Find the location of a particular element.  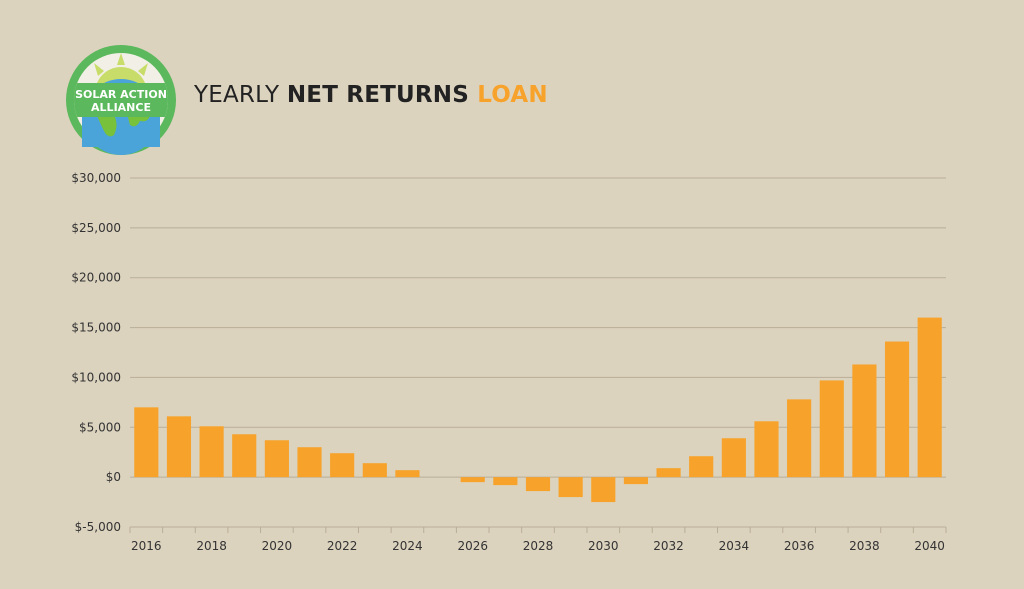

bar-2027 is located at coordinates (505, 481).